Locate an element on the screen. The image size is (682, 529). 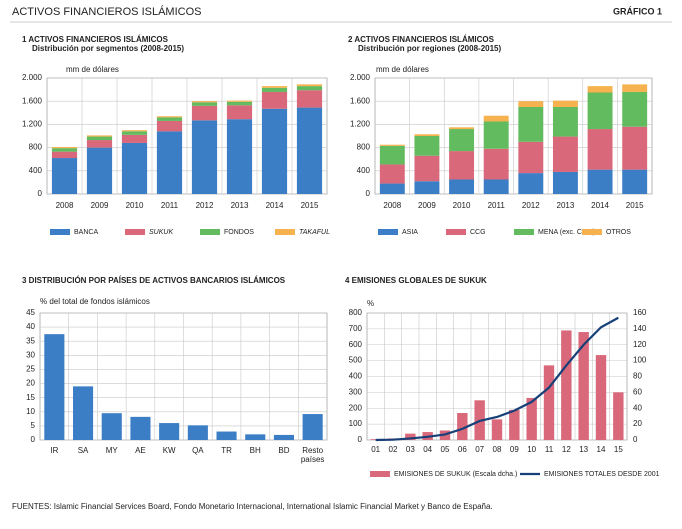
legend-label: EMISIONES TOTALES DESDE 2001 is located at coordinates (602, 474).